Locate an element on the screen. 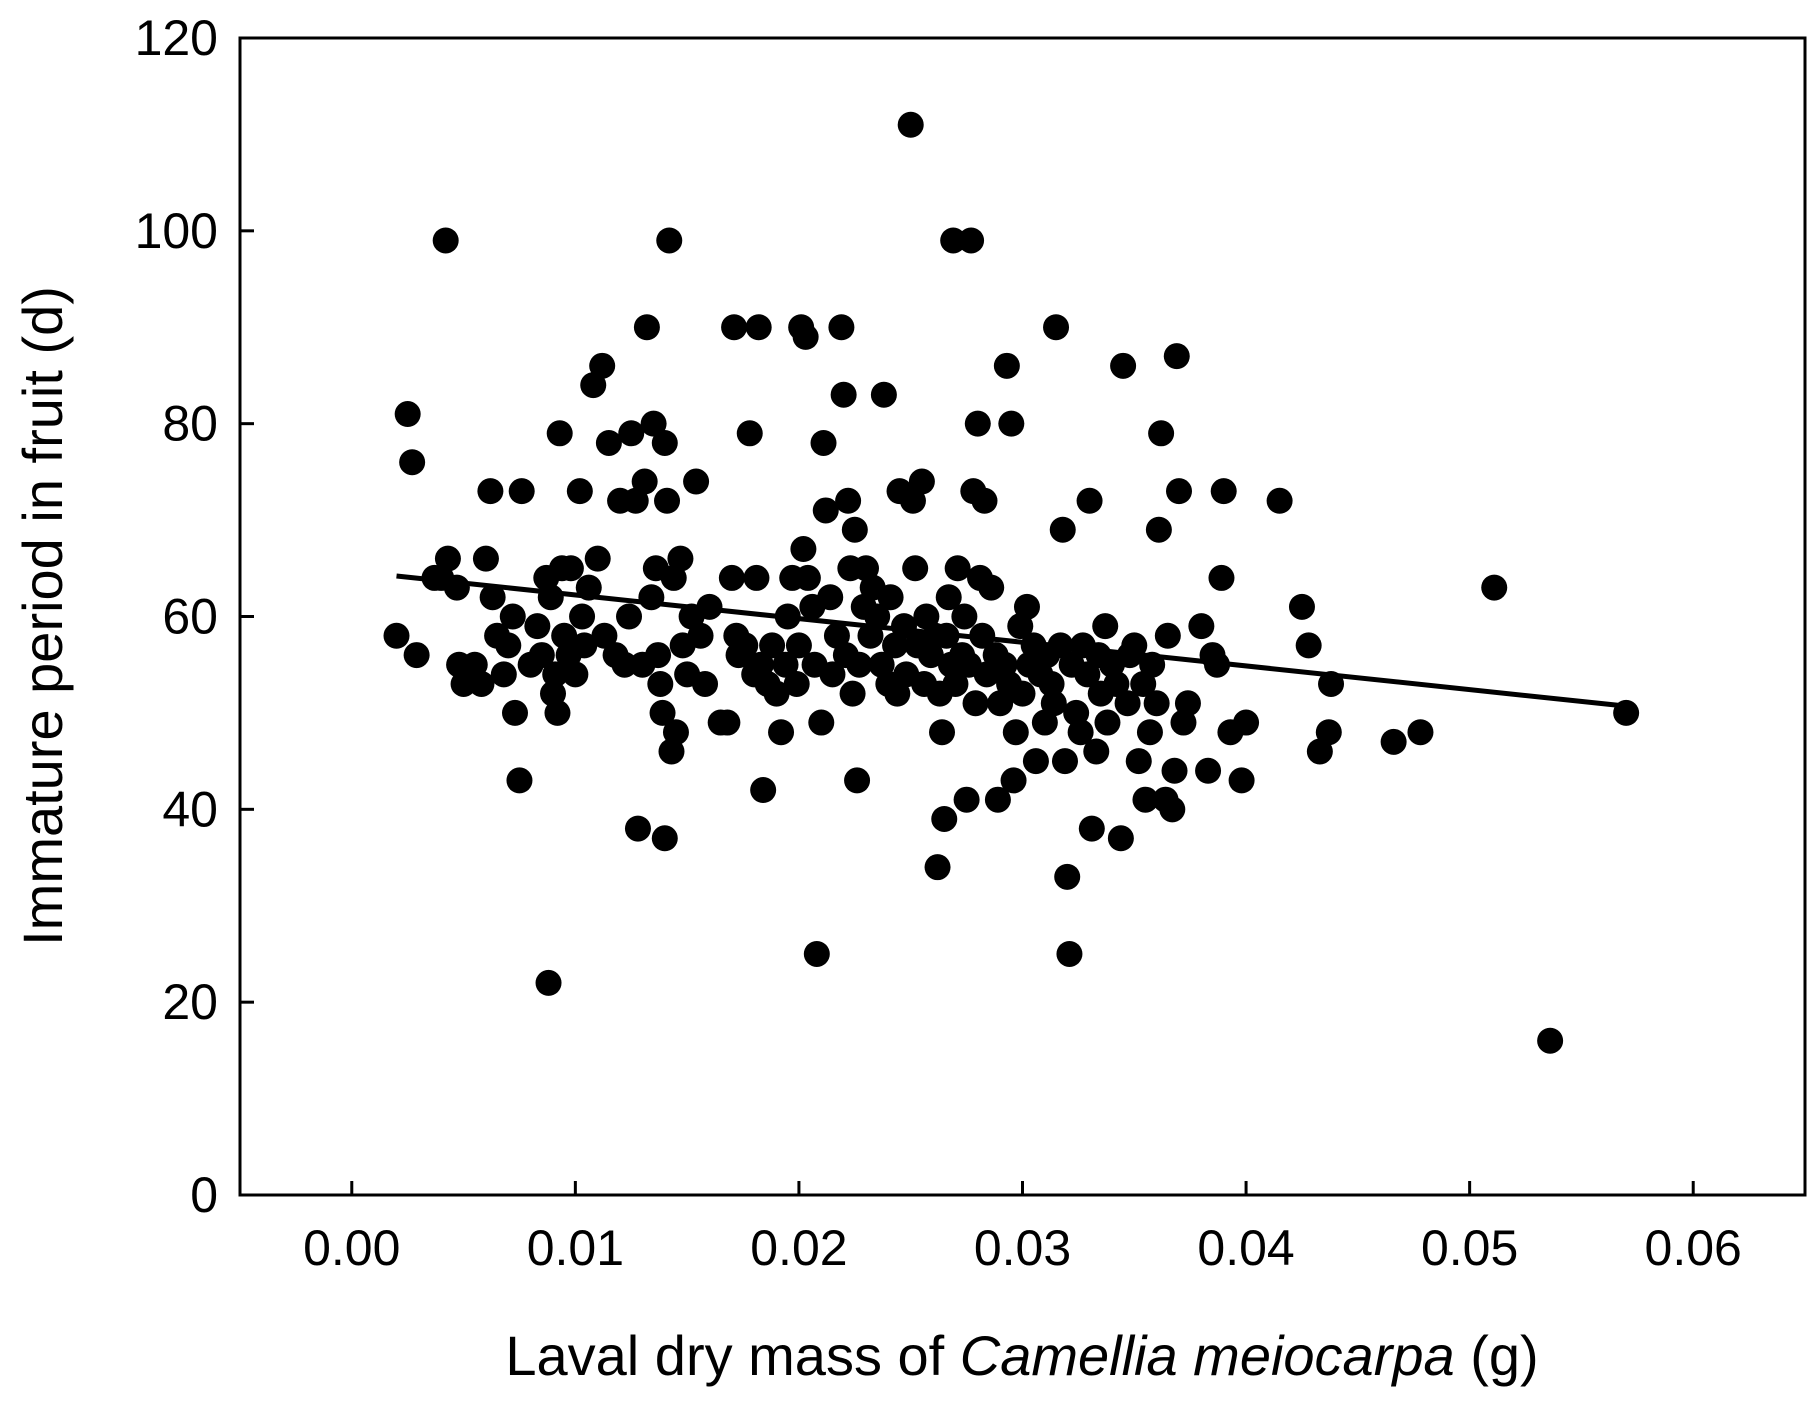 Image resolution: width=1809 pixels, height=1408 pixels. x-axis-ticks: 0.00 0.01 0.02 0.03 0.04 0.05 0.06 is located at coordinates (1022, 1228).